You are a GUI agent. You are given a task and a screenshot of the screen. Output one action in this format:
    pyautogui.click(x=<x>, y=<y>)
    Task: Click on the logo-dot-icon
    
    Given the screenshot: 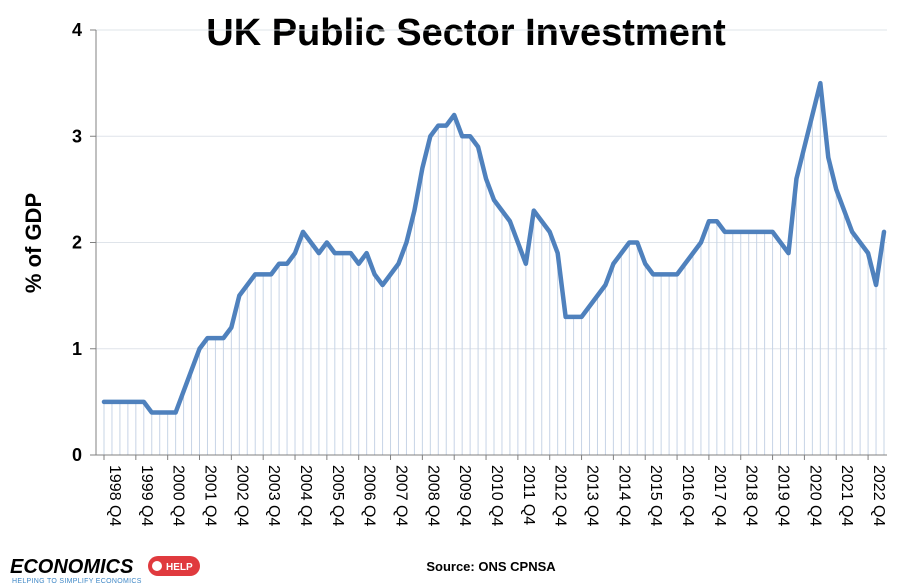 What is the action you would take?
    pyautogui.click(x=157, y=566)
    